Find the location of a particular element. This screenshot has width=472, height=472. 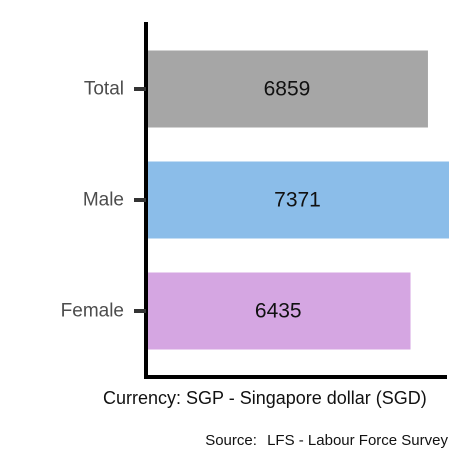

value-label-total: 6859 is located at coordinates (287, 89).